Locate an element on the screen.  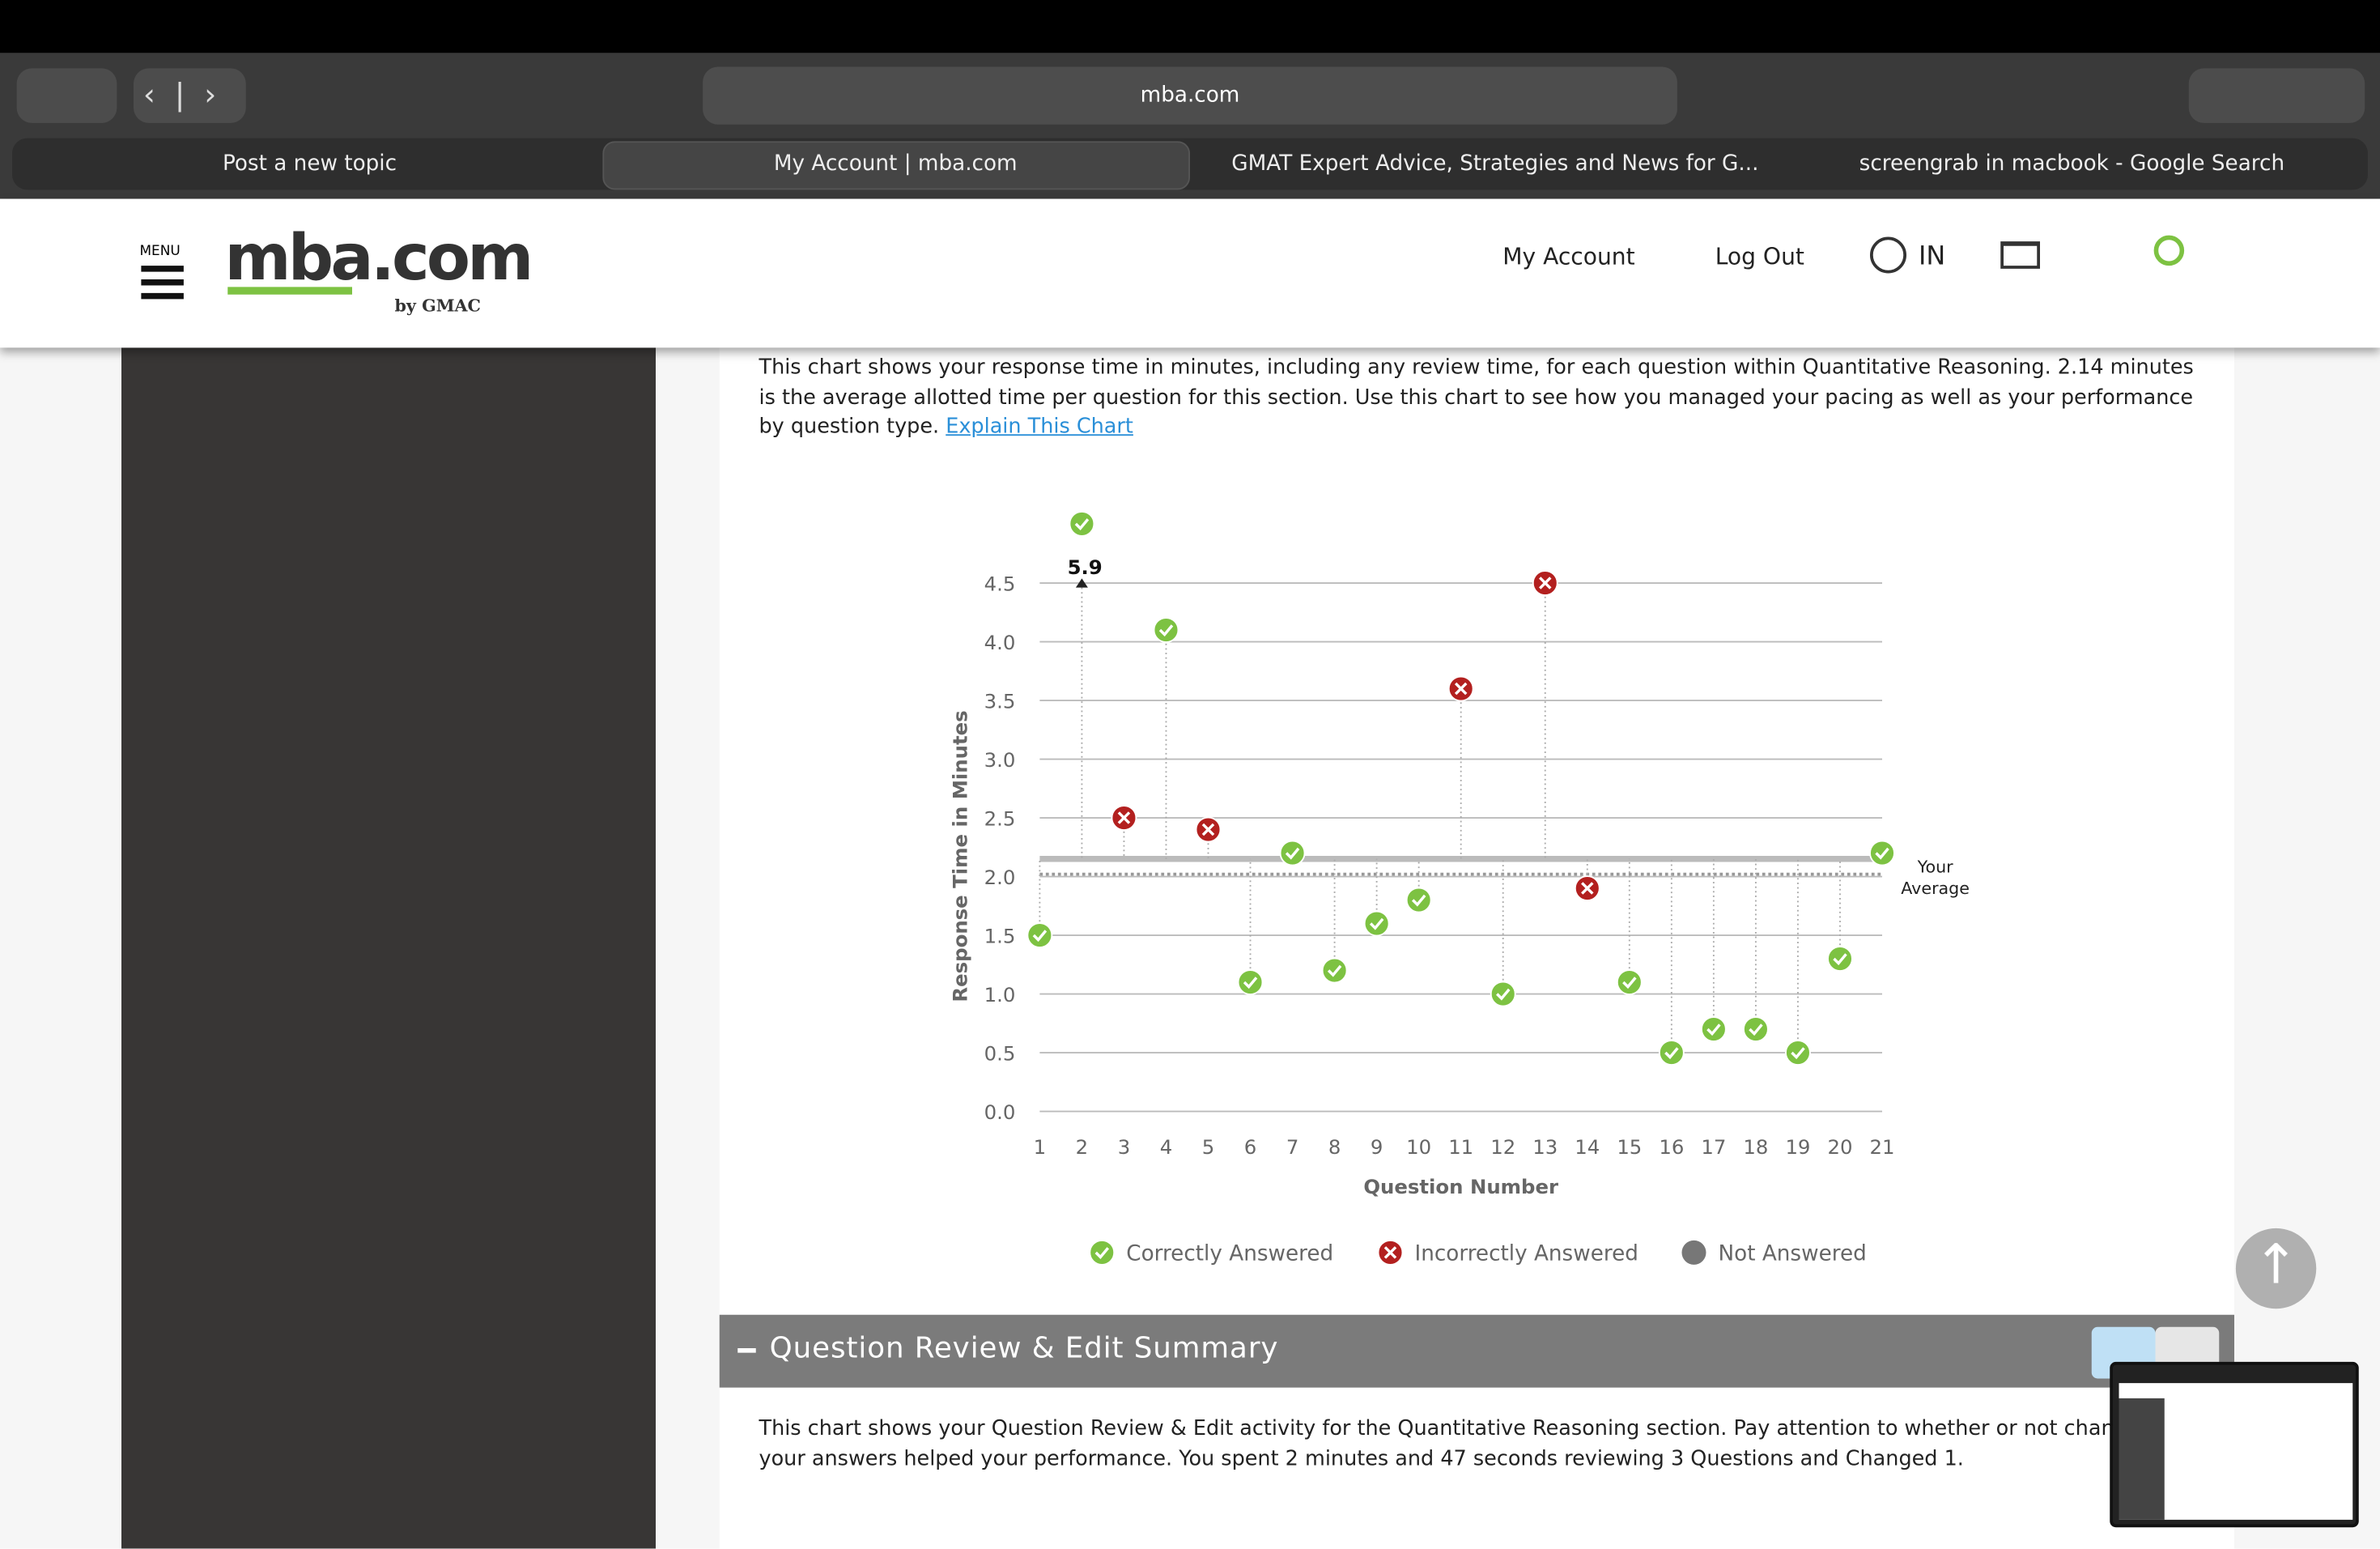
logo-text: mba is located at coordinates (299, 257).